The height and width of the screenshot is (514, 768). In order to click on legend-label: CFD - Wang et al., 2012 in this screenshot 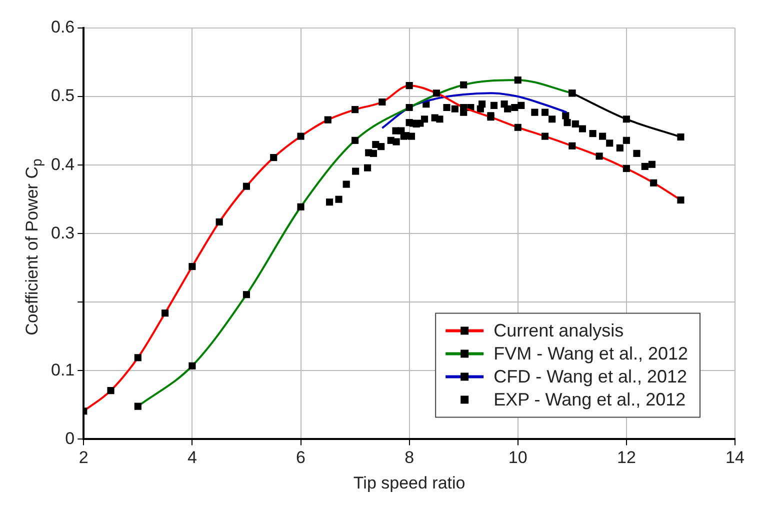, I will do `click(591, 376)`.